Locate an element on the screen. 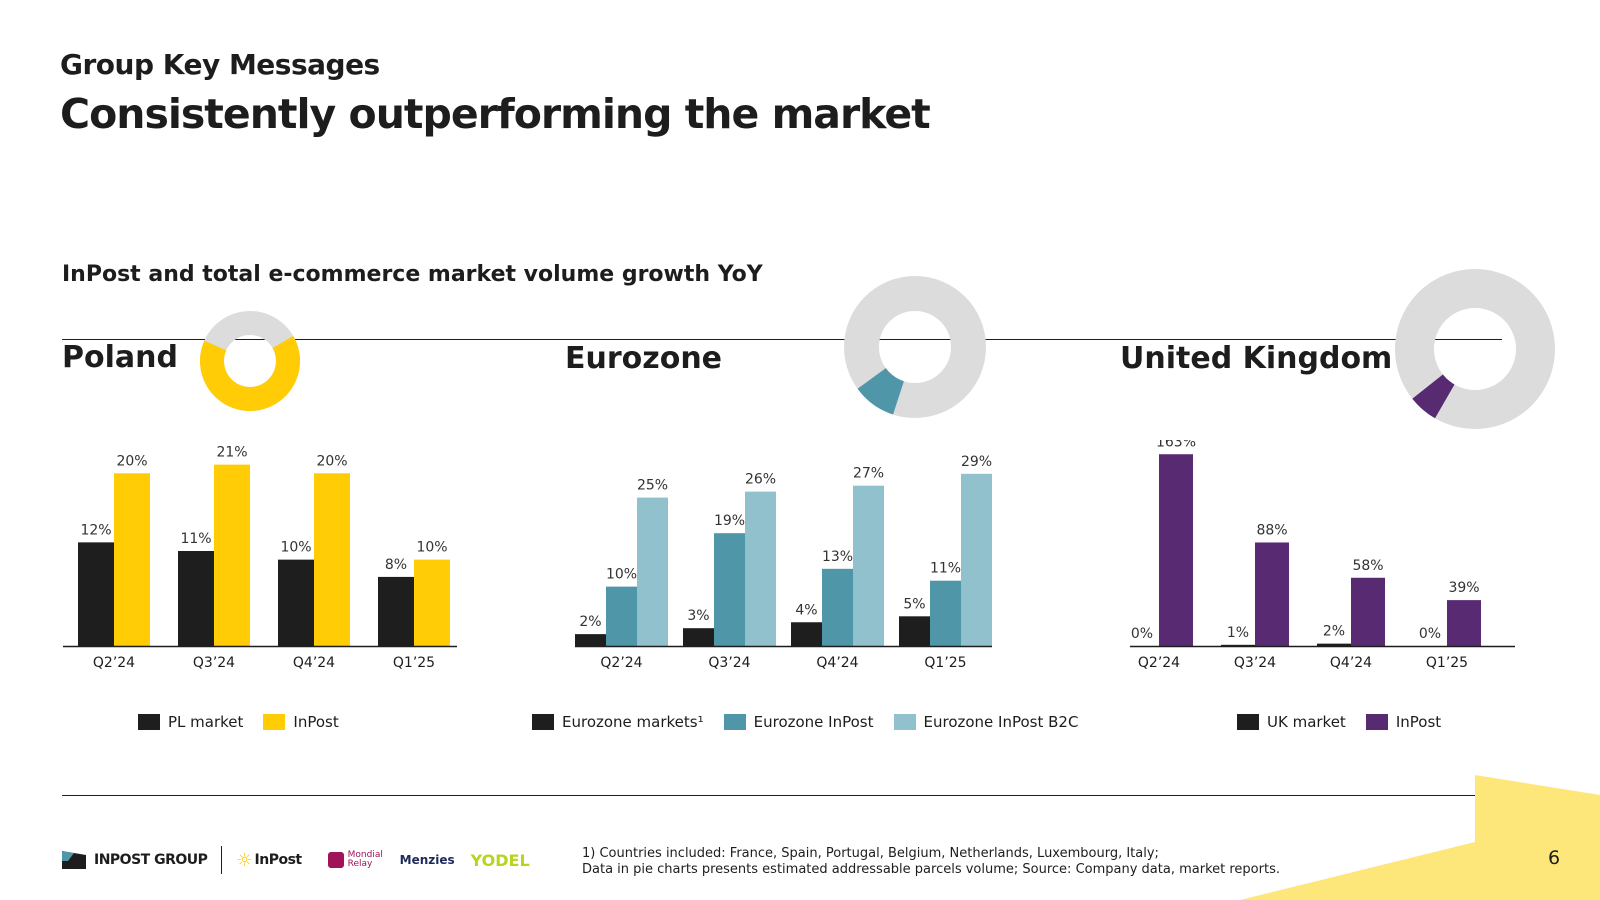  data-label: 163% is located at coordinates (1176, 445).